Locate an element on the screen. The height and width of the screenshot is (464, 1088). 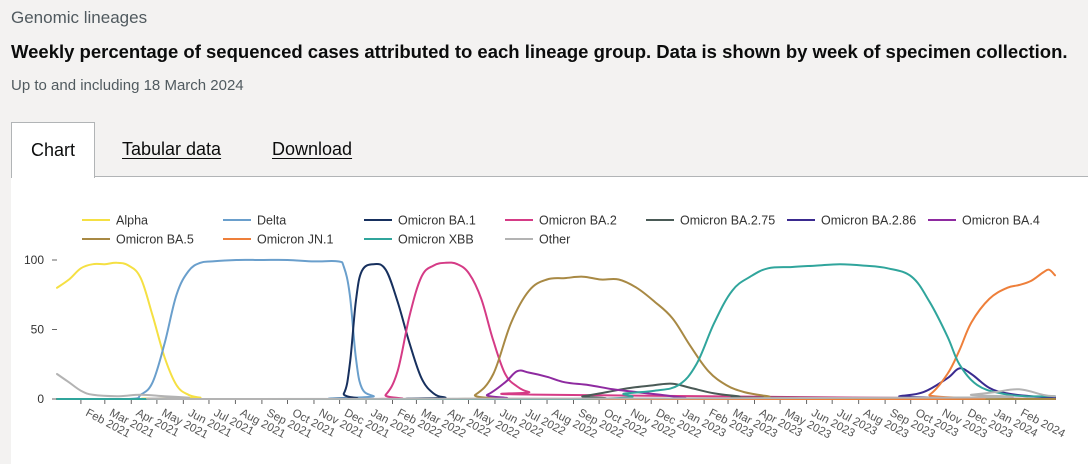
legend-label-omicron-ba-5: Omicron BA.5 is located at coordinates (155, 240).